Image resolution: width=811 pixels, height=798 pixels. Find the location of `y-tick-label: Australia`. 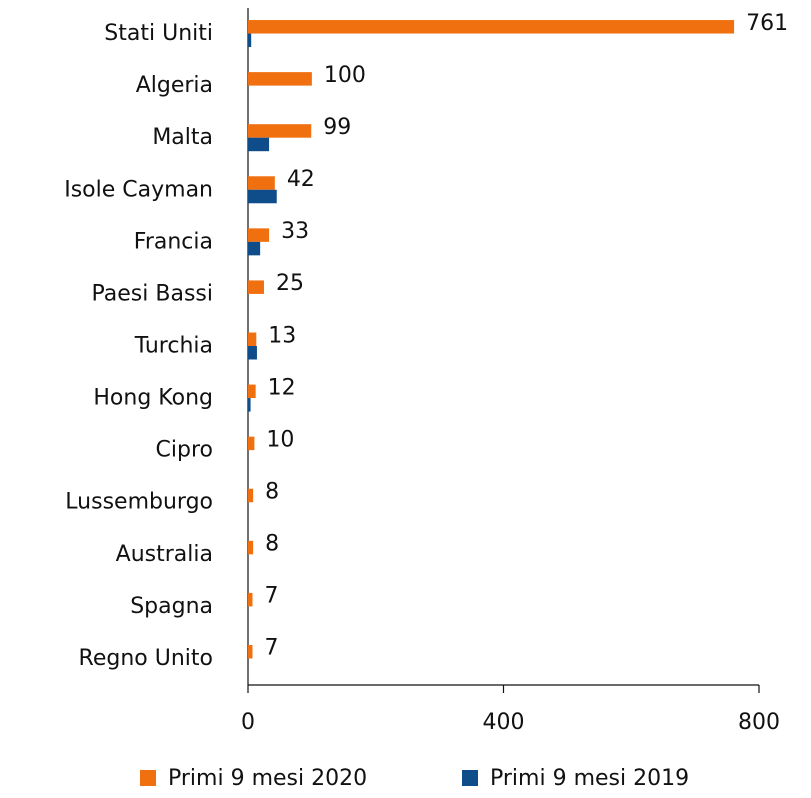

y-tick-label: Australia is located at coordinates (164, 554).